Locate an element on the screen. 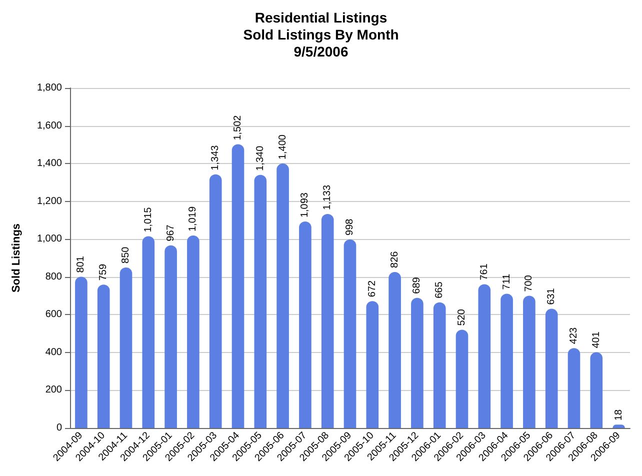 The image size is (642, 476). data-label: 761 is located at coordinates (484, 271).